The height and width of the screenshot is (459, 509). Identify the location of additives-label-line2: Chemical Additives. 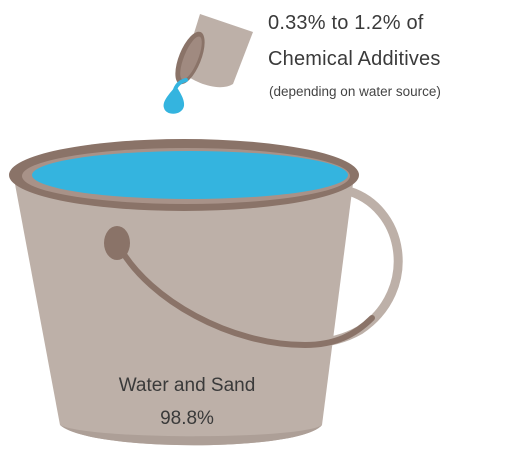
(354, 59).